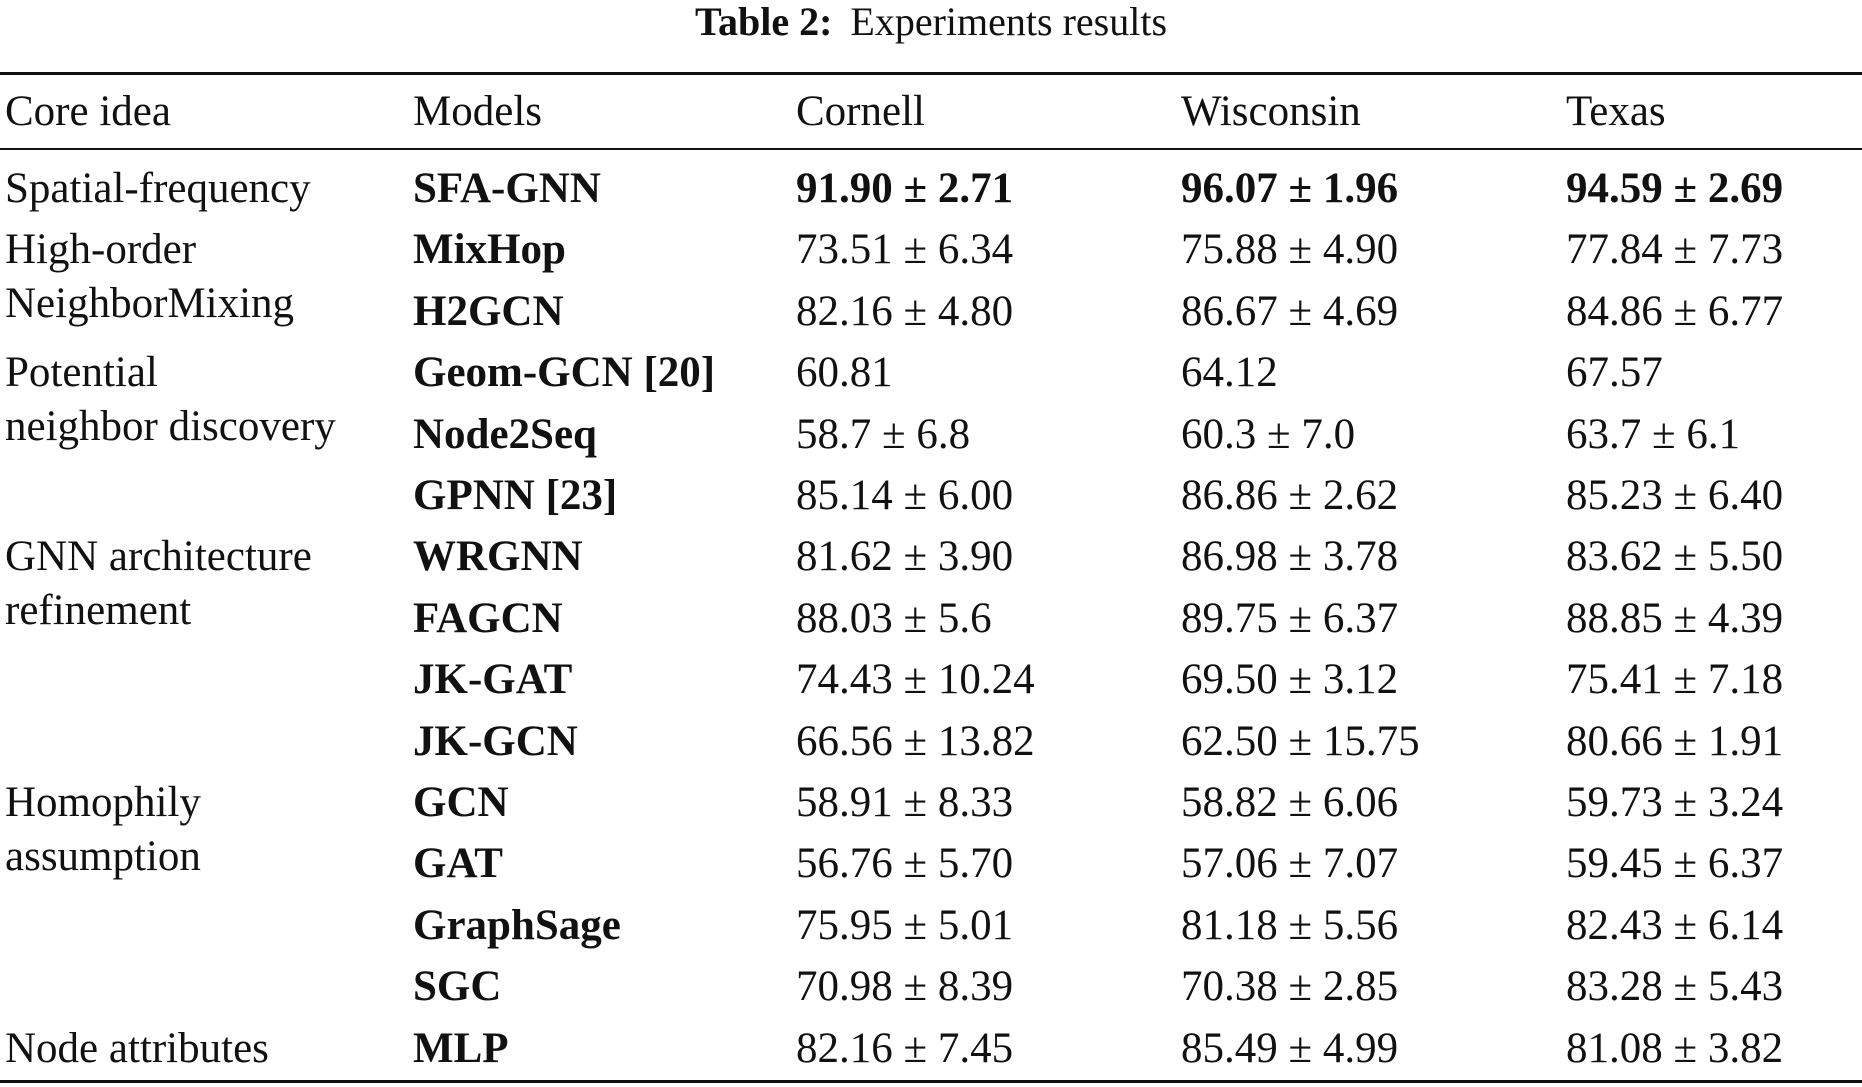 The image size is (1862, 1087). I want to click on table-caption: Table 2: Experiments results, so click(931, 24).